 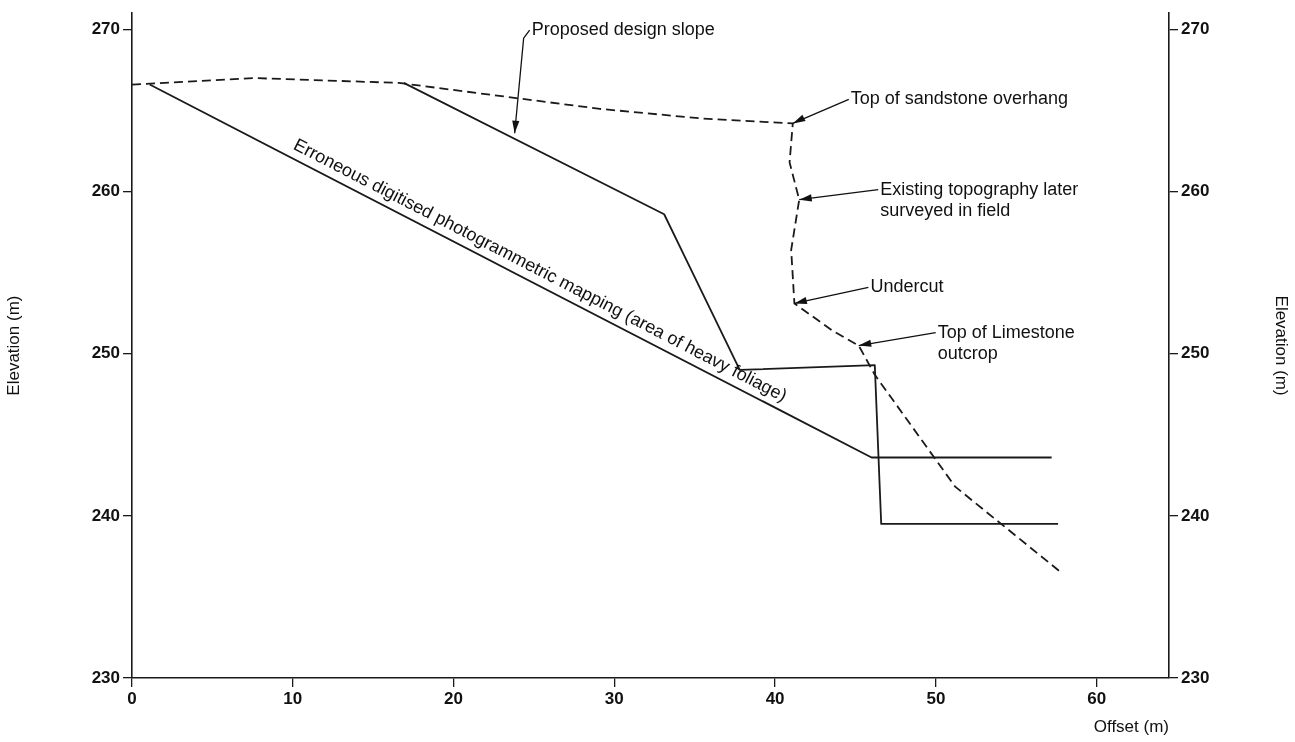 I want to click on x-tick-label: 40, so click(x=775, y=698).